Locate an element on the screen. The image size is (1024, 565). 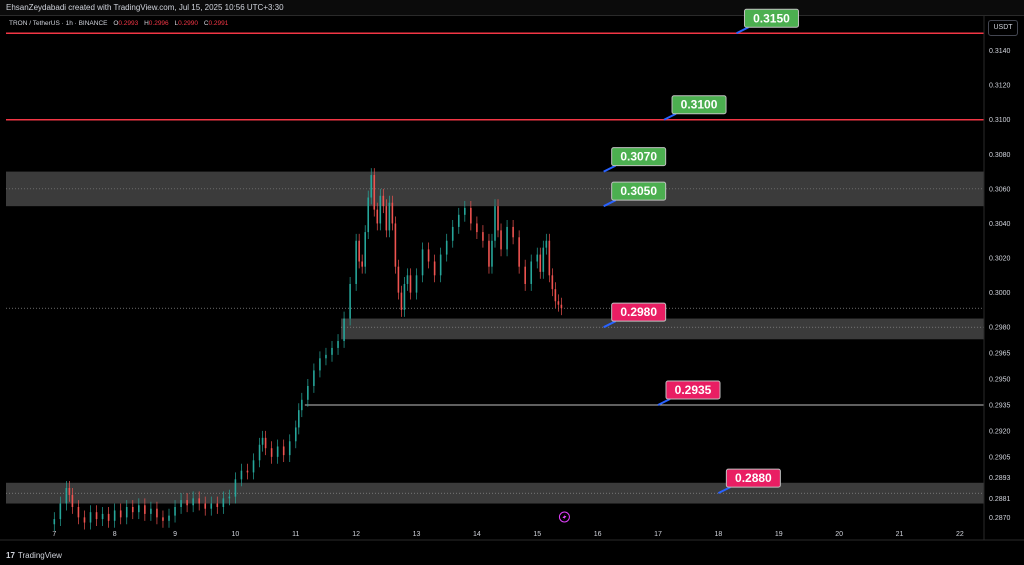
close-label: C is located at coordinates (206, 23).